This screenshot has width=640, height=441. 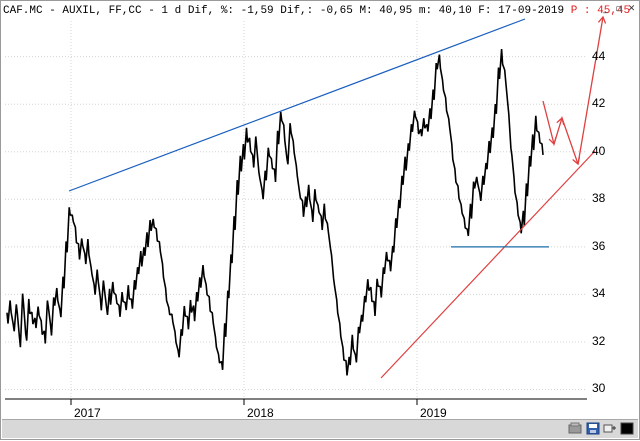 I want to click on y-tick-label: 36, so click(x=599, y=245).